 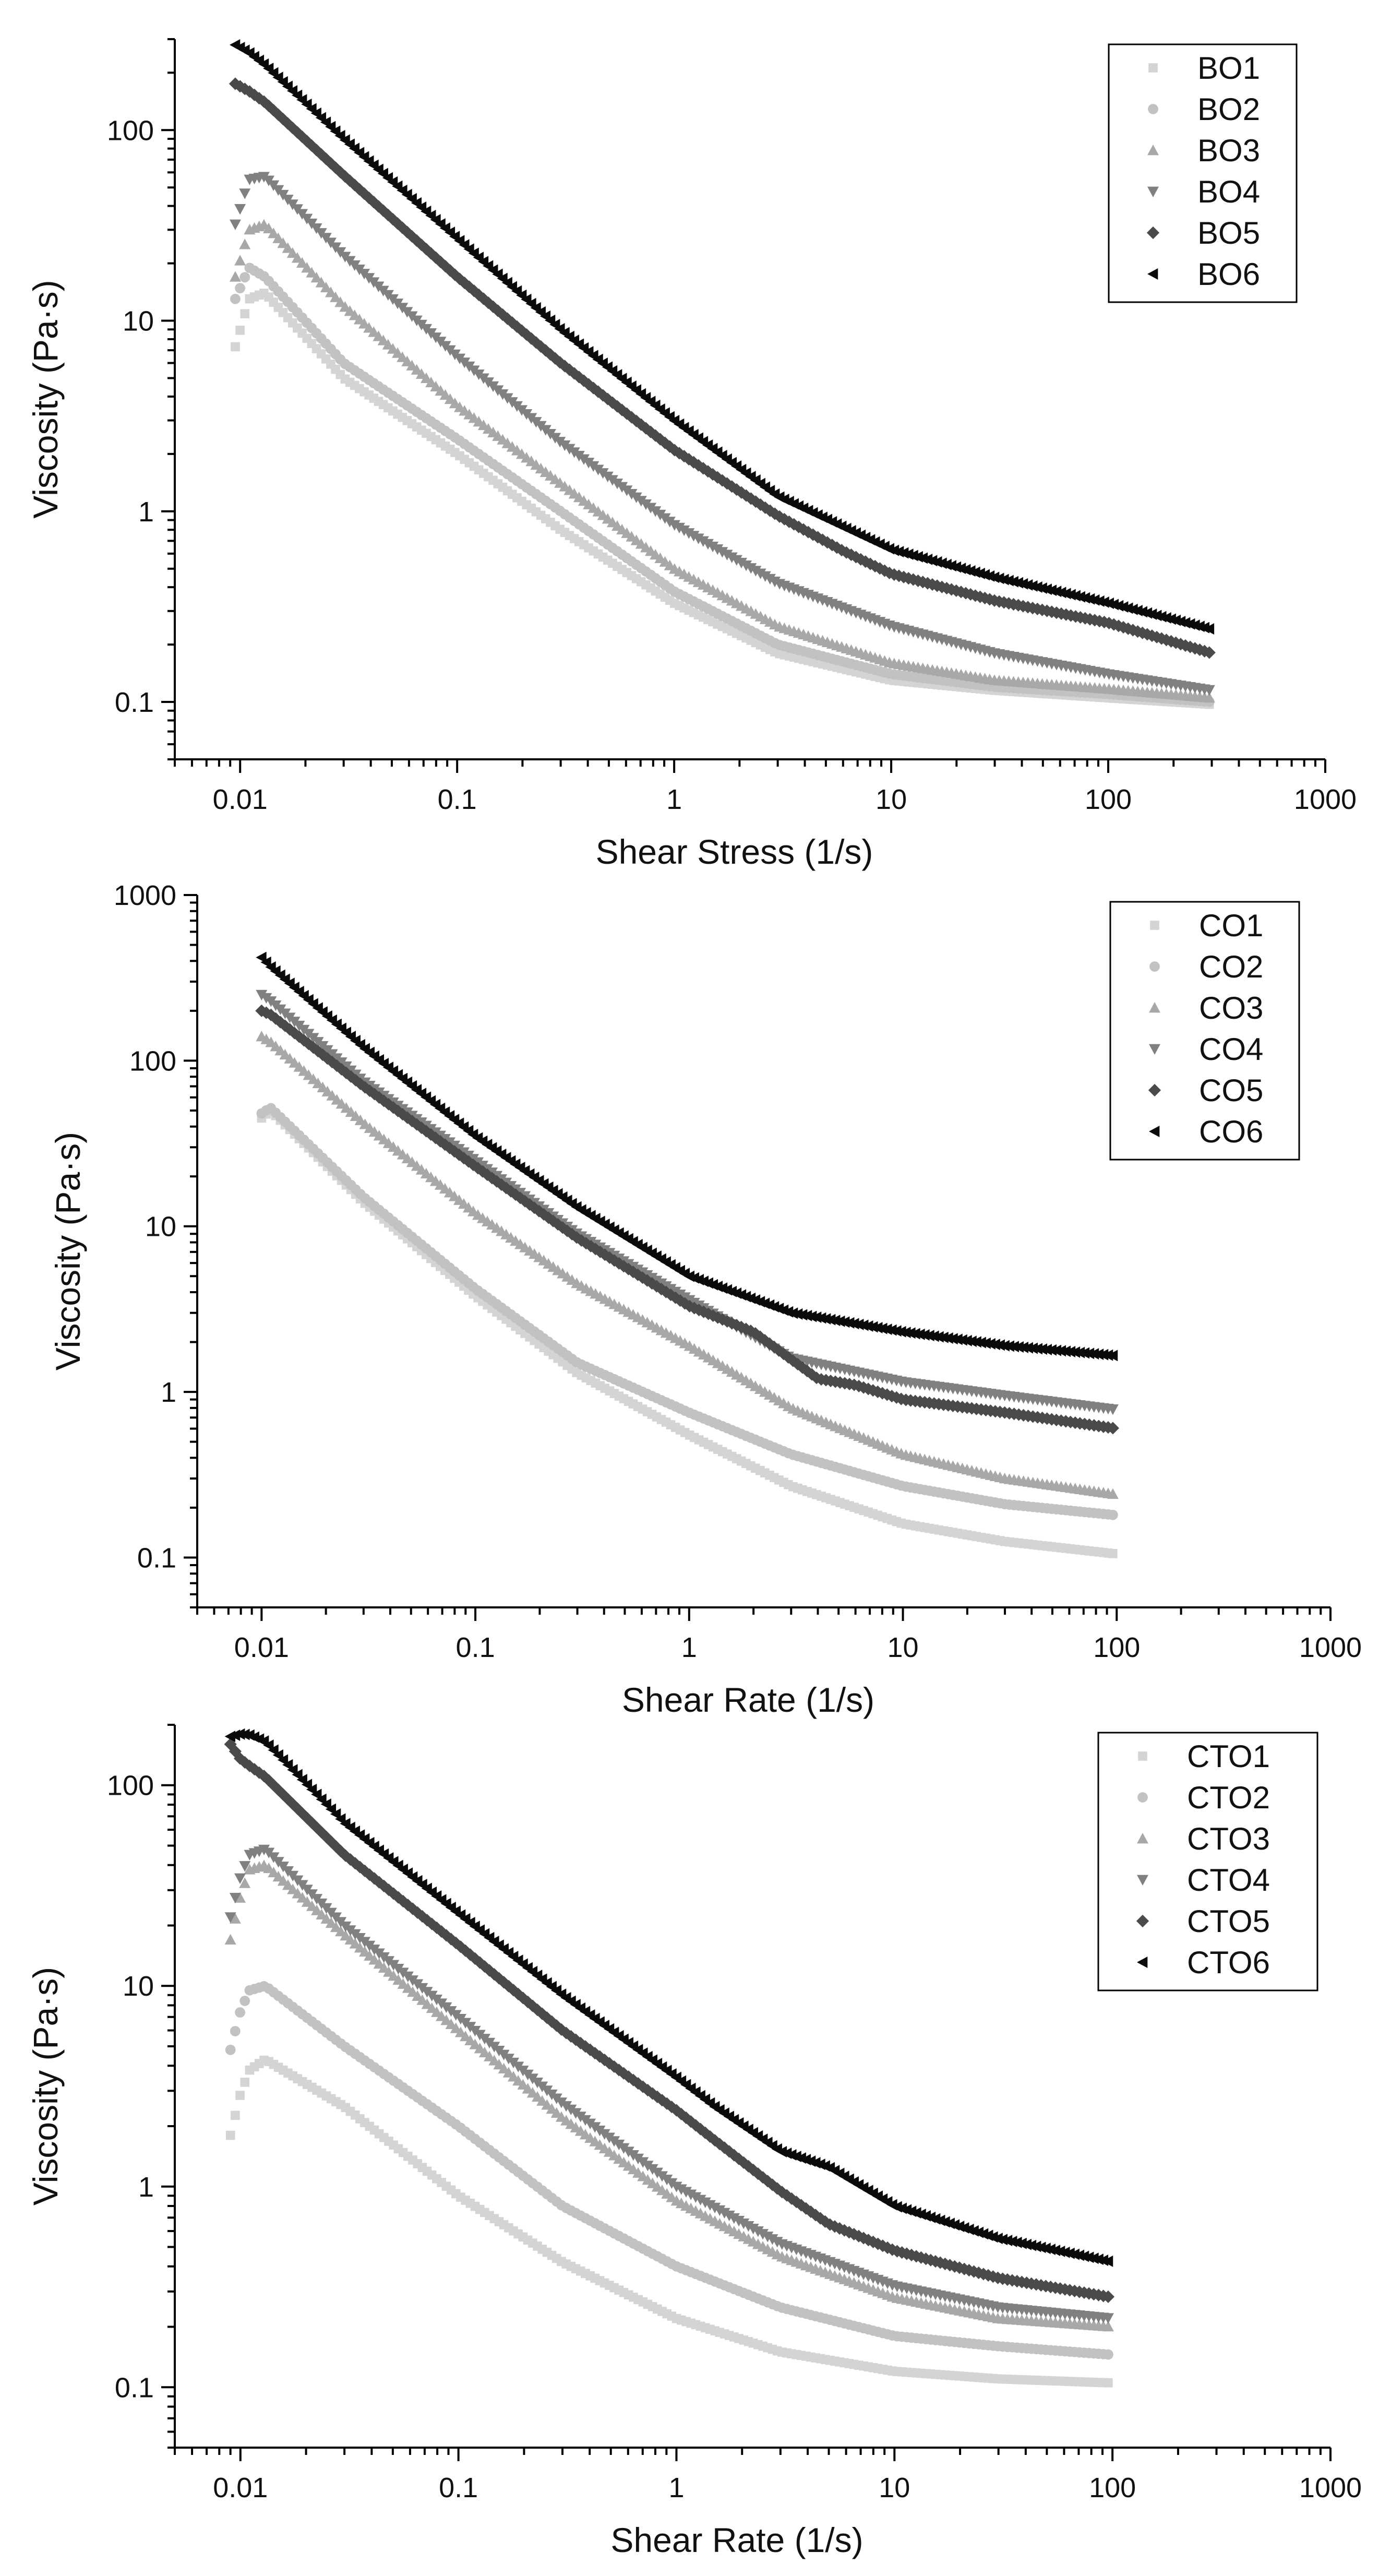 I want to click on y-tick-label: 1, so click(x=169, y=1392).